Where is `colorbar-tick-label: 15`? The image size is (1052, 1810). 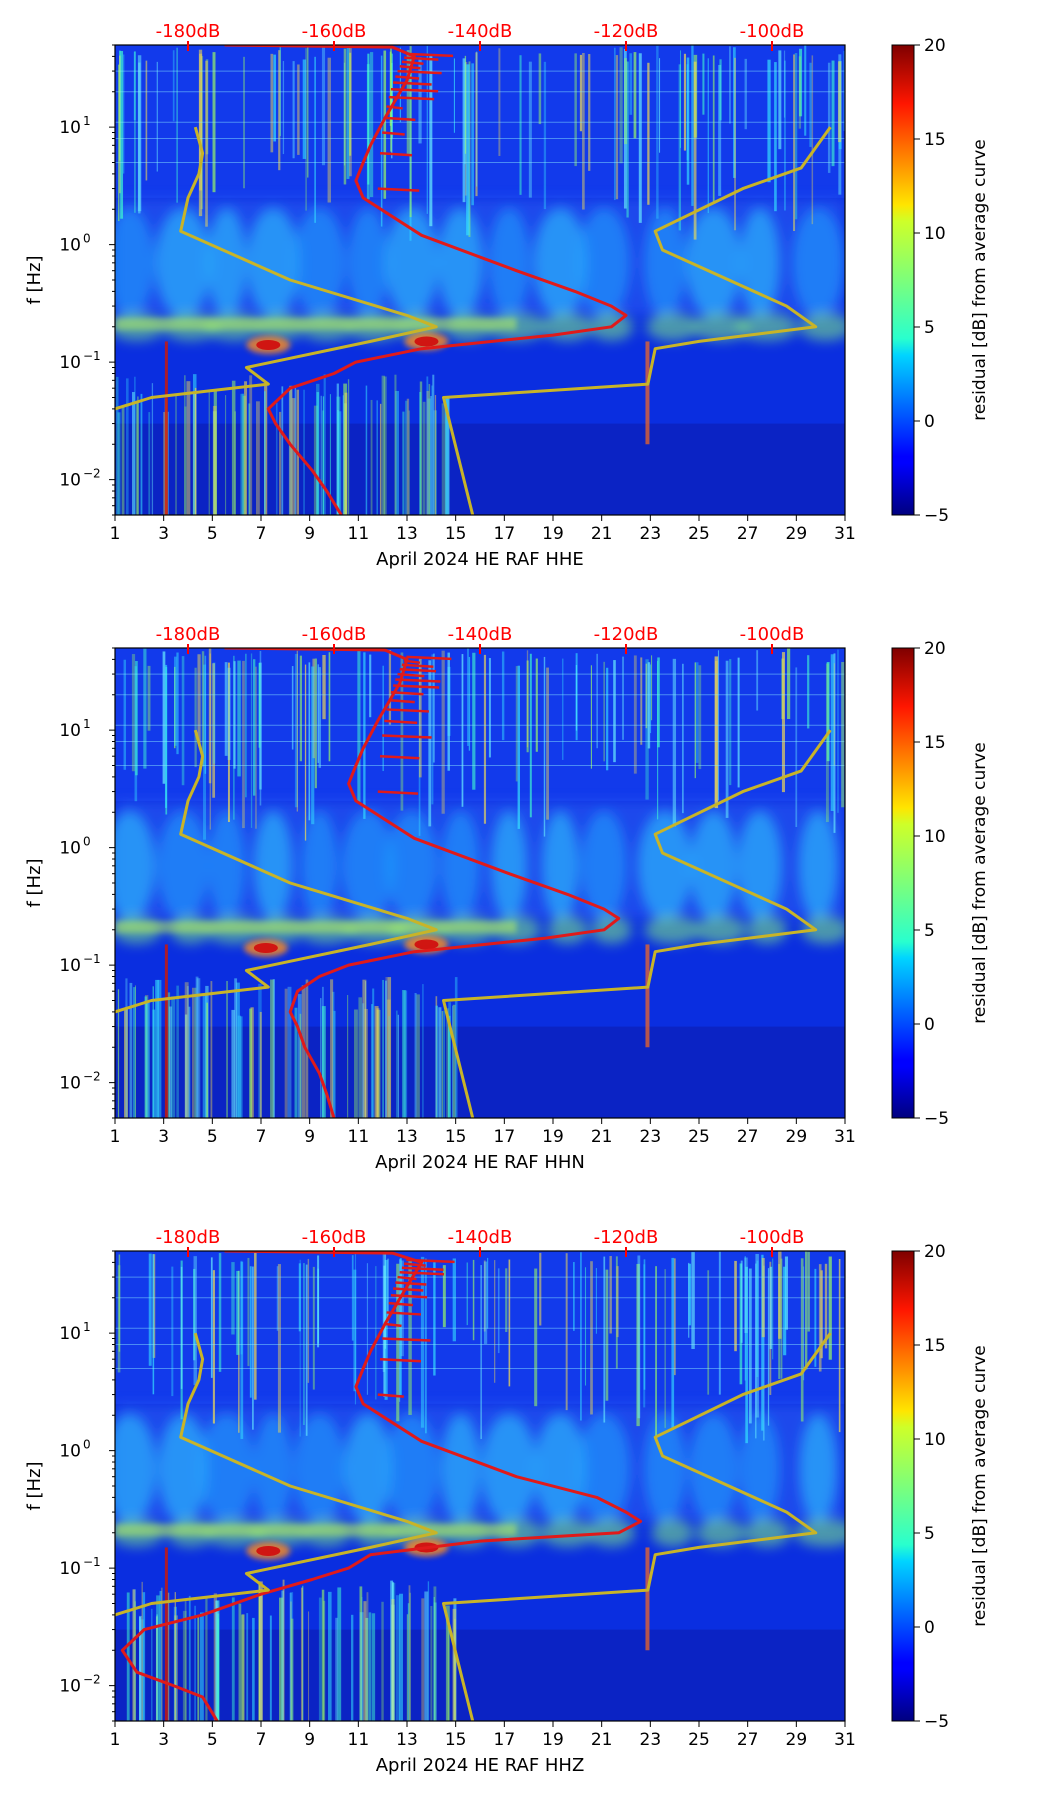 colorbar-tick-label: 15 is located at coordinates (935, 743).